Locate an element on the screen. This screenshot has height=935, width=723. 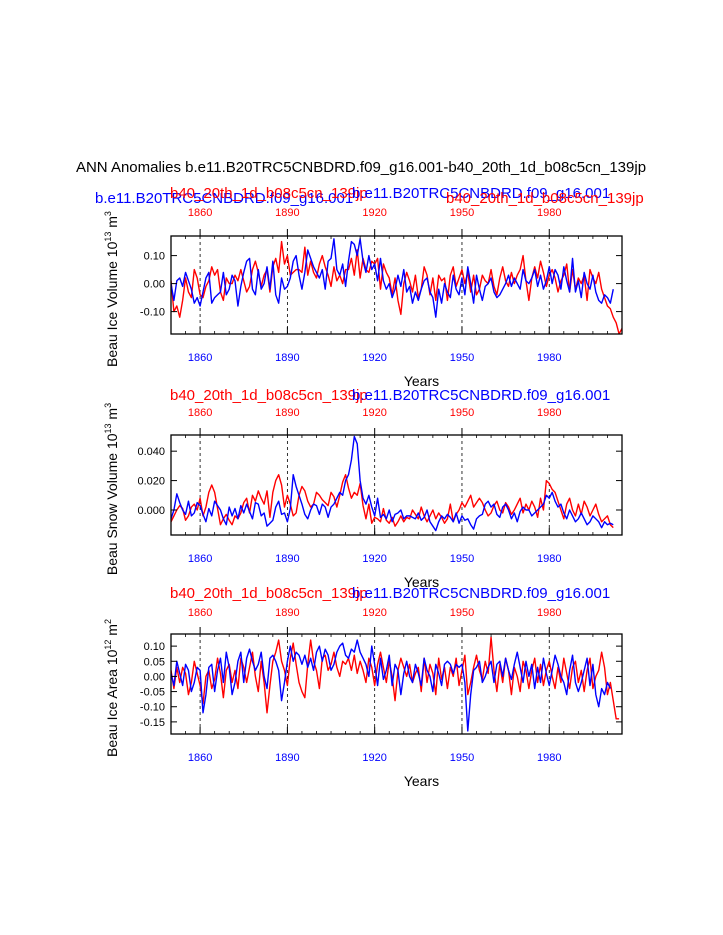
y-axis-title: Beau Snow Volume 1013 m3 is located at coordinates (111, 489).